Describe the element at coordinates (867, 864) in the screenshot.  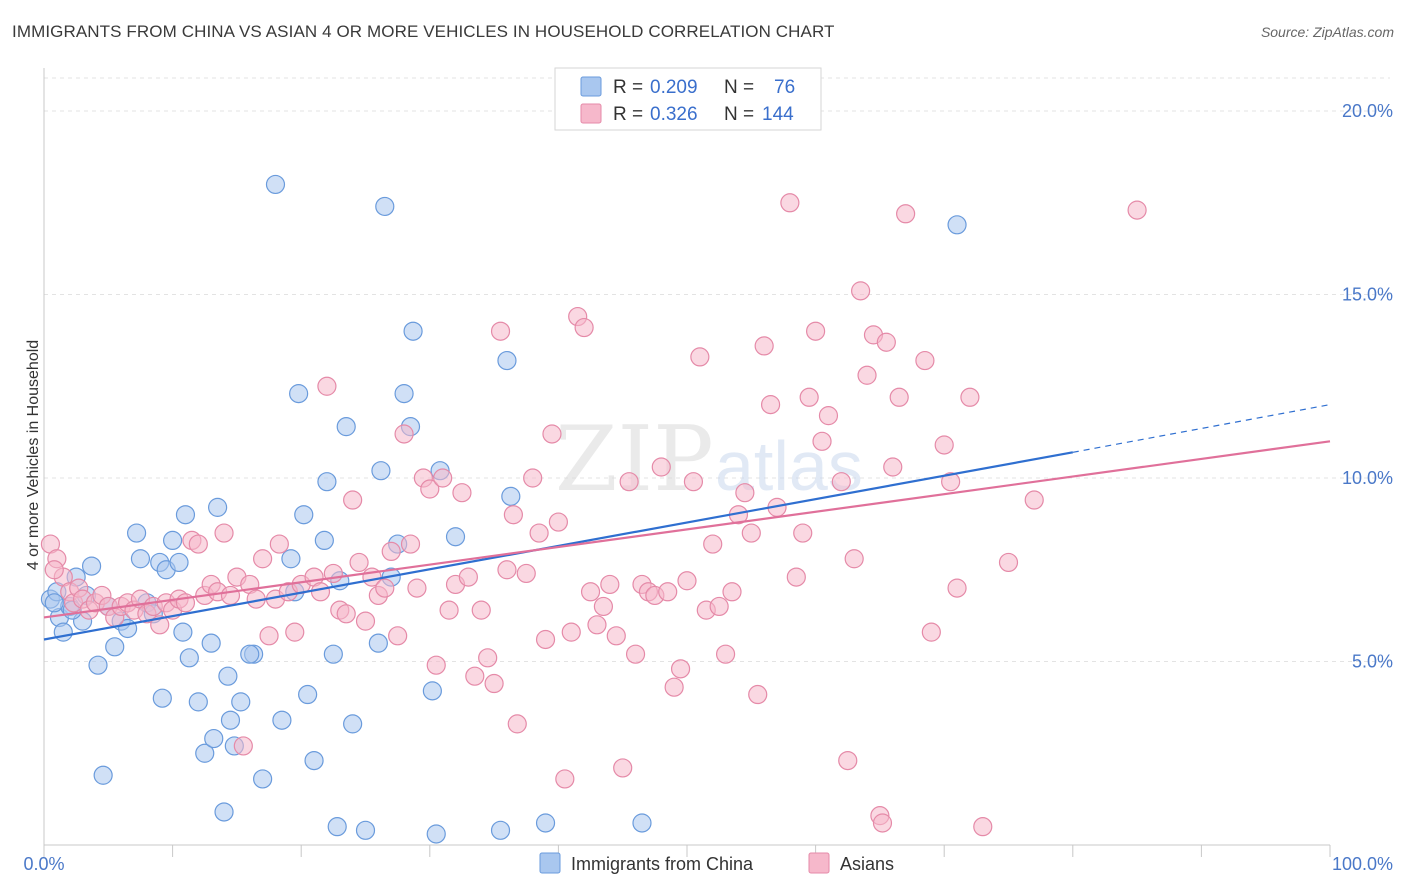
I see `bottom-legend-label-asians: Asians` at that location.